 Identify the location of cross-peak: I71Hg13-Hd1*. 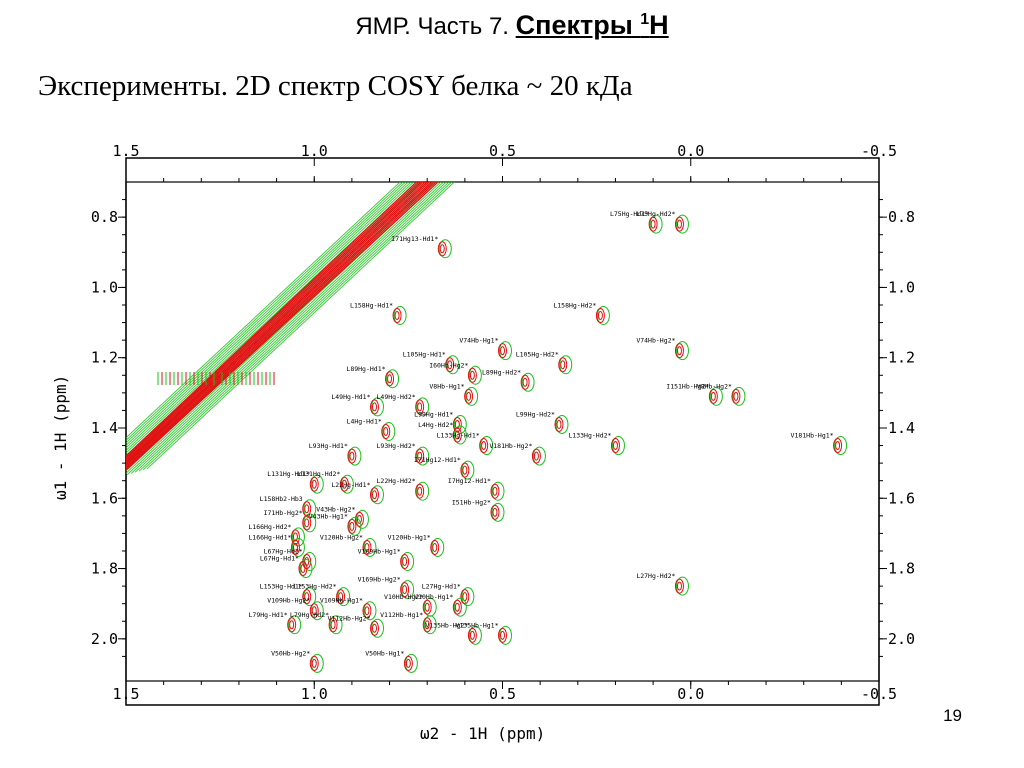
(421, 247).